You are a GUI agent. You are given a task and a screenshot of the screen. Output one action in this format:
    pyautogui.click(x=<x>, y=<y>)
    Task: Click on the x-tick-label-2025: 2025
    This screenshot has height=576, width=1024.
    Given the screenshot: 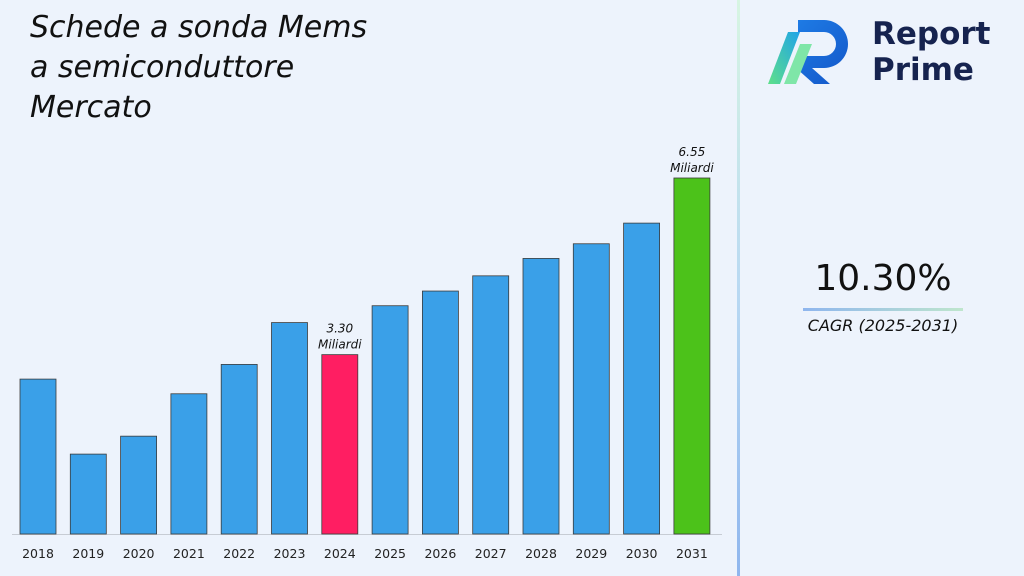 What is the action you would take?
    pyautogui.click(x=390, y=553)
    